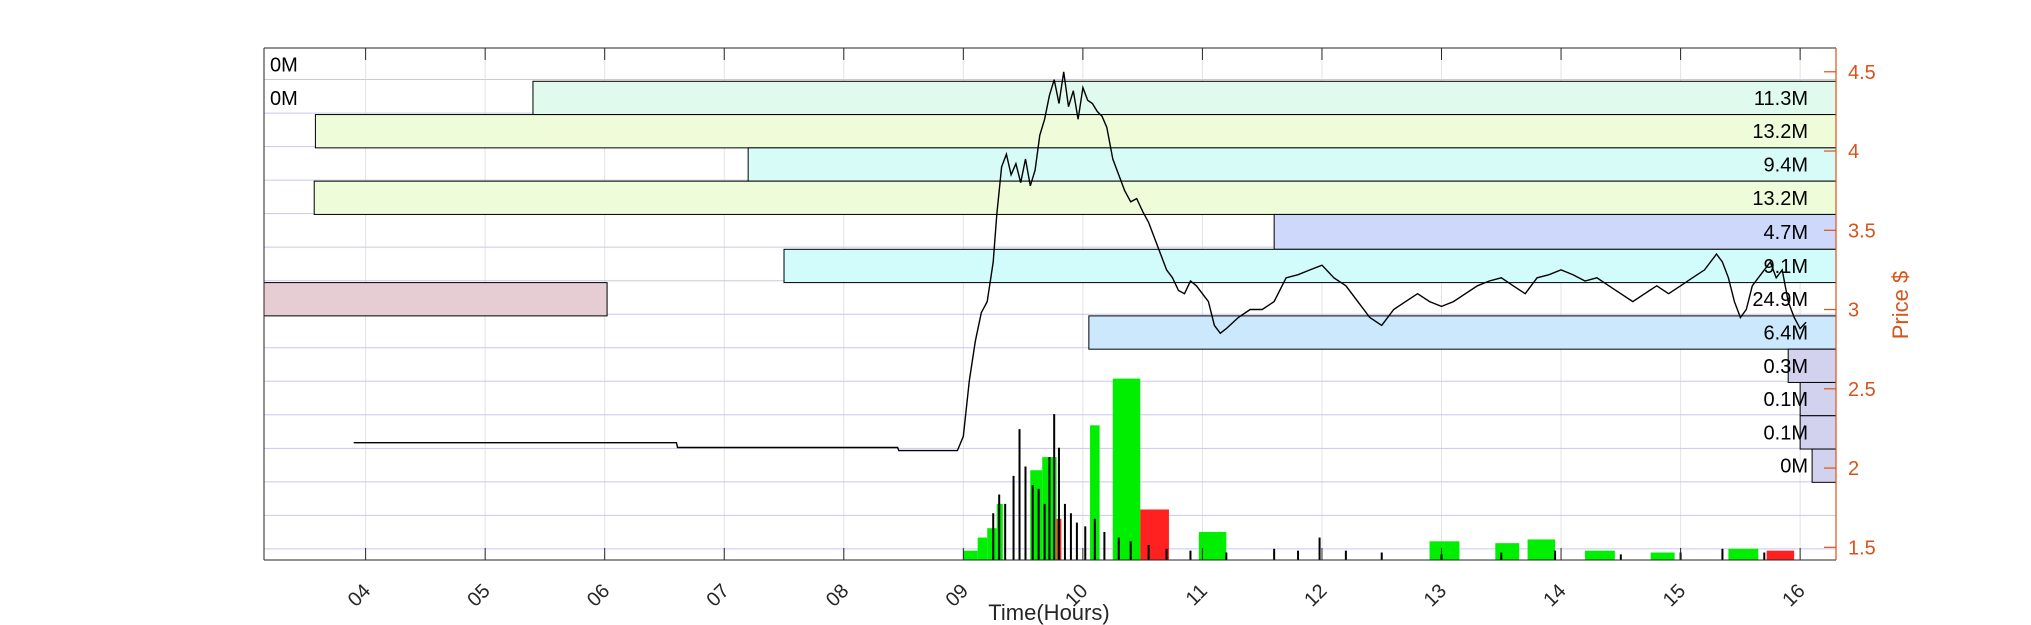 This screenshot has width=2031, height=625. What do you see at coordinates (1786, 367) in the screenshot?
I see `profile-volume-label: 0.3M` at bounding box center [1786, 367].